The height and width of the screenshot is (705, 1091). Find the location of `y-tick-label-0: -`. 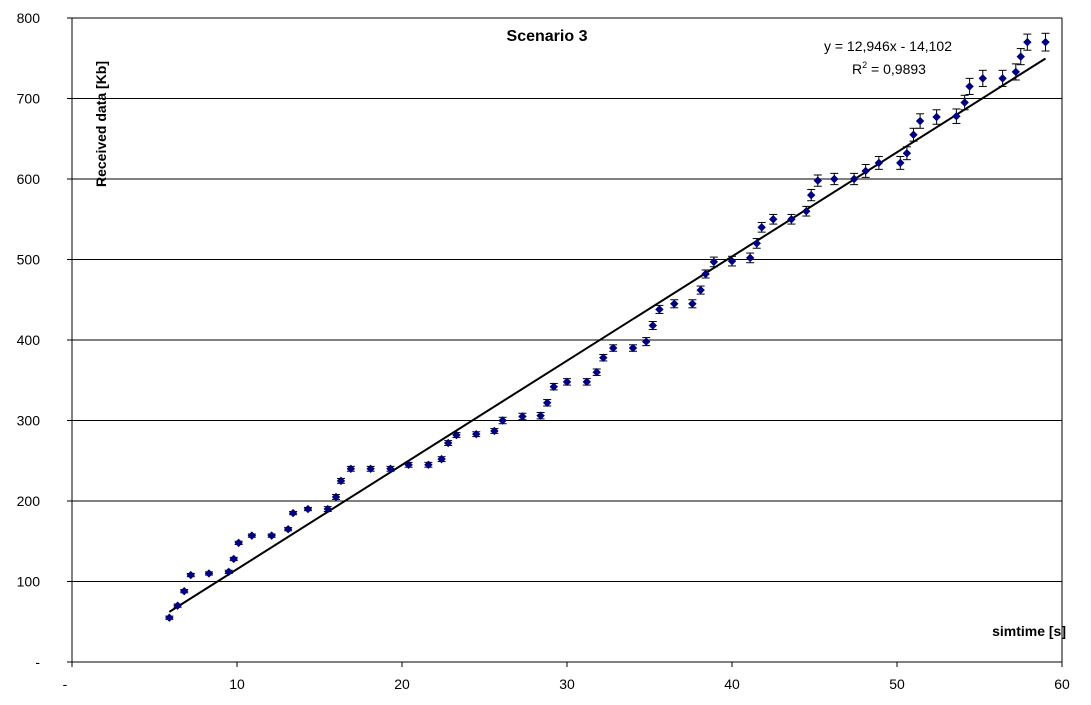

y-tick-label-0: - is located at coordinates (37, 662).